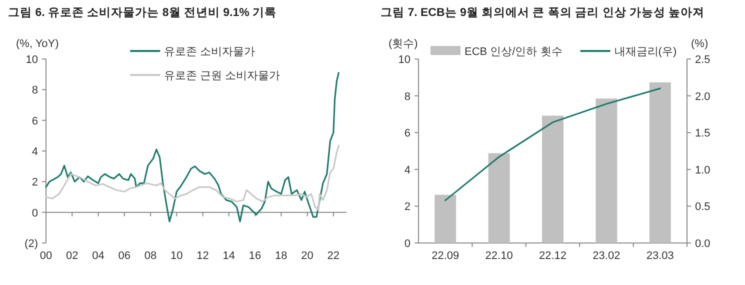 The height and width of the screenshot is (285, 745). Describe the element at coordinates (142, 12) in the screenshot. I see `chart-title: 그림 6. 유로존 소비자물가는 8월 전년비 9.1% 기록` at that location.